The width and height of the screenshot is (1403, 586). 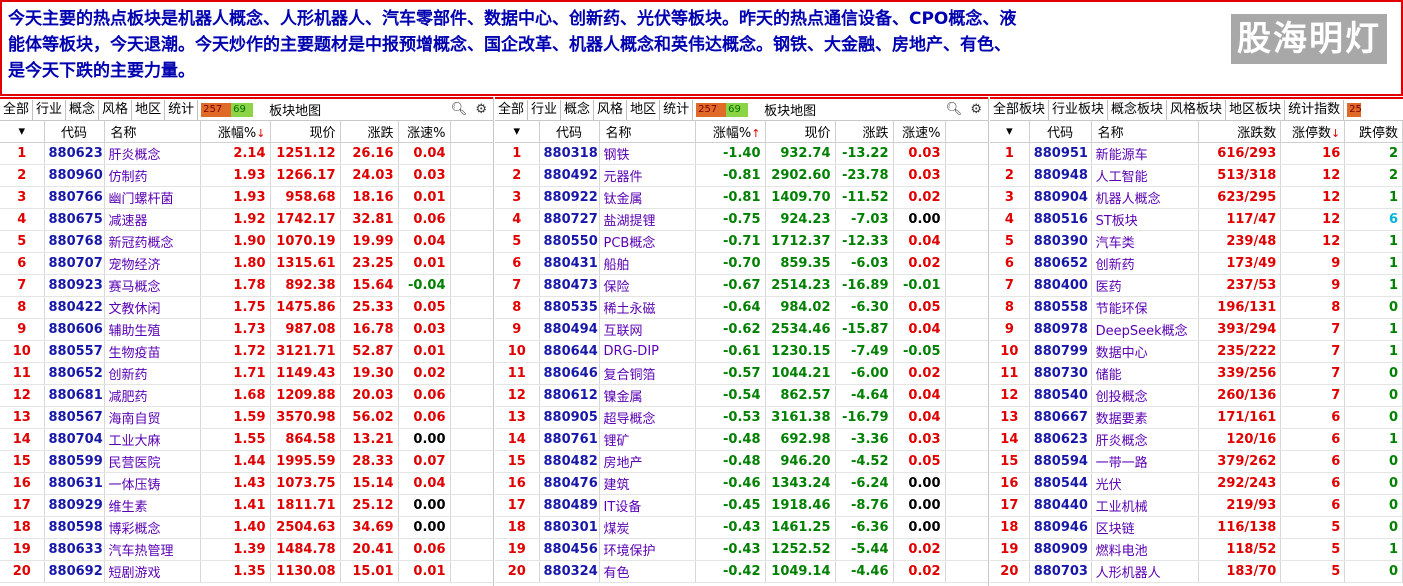 I want to click on table-row: 16 880544 光伏 292/243 6 0, so click(x=1196, y=483).